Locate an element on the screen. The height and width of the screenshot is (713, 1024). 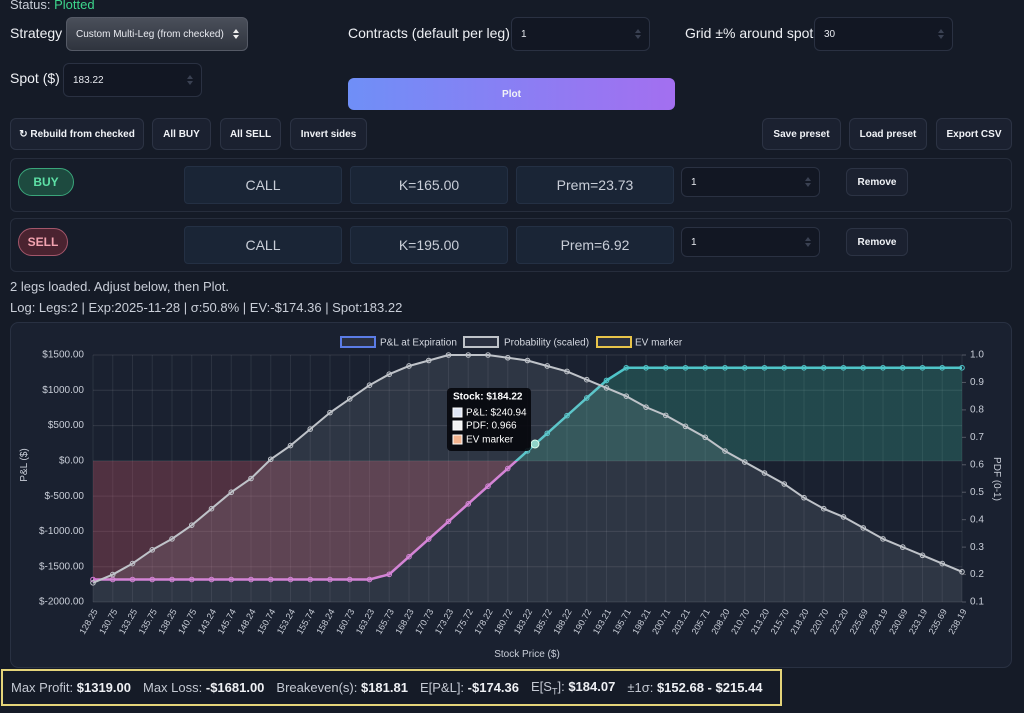
all-buy-button: All BUY is located at coordinates (181, 134).